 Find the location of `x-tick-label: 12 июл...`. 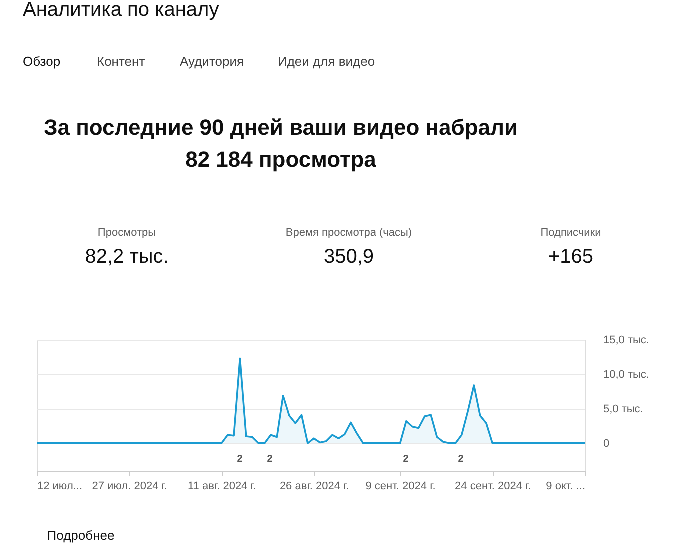

x-tick-label: 12 июл... is located at coordinates (60, 486).